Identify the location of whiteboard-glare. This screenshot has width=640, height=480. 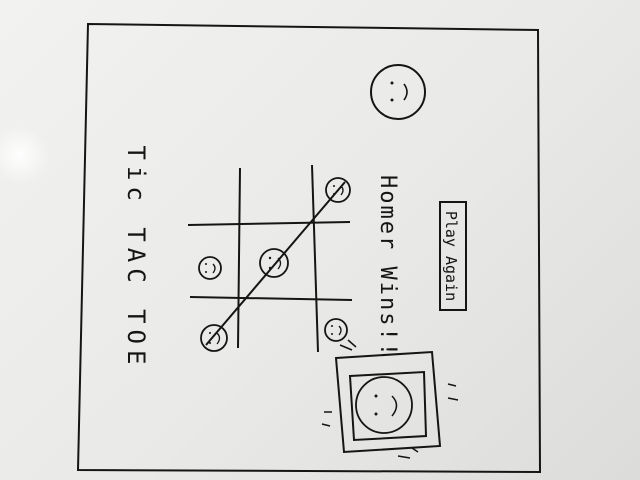
(25, 155).